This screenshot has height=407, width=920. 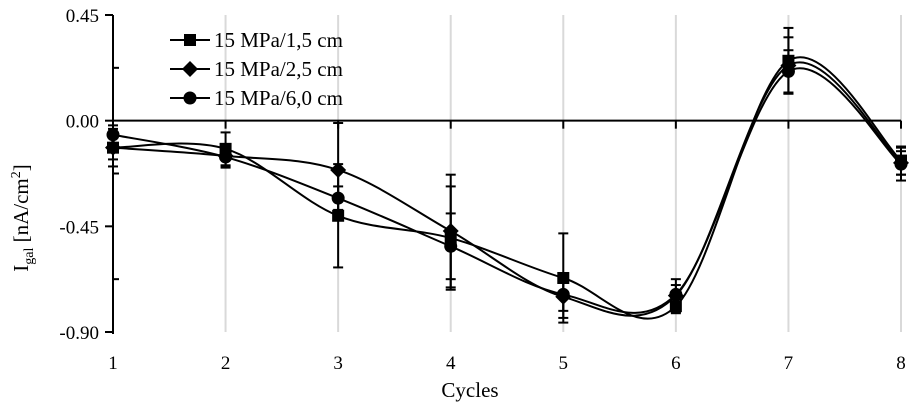 What do you see at coordinates (16, 174) in the screenshot?
I see `y-axis-label-sup: 2` at bounding box center [16, 174].